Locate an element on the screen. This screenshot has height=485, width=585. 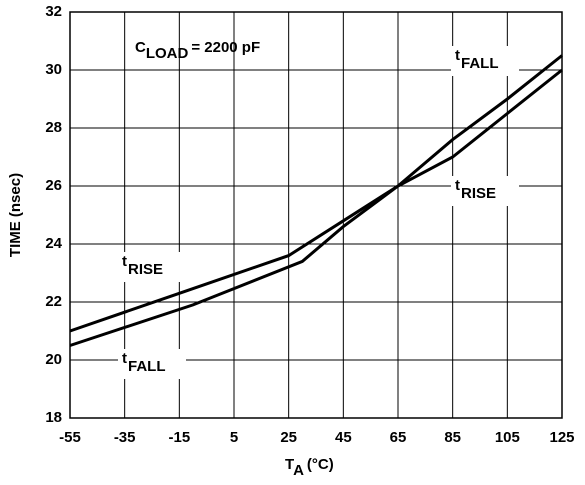
x-tick-label: 85 is located at coordinates (452, 437).